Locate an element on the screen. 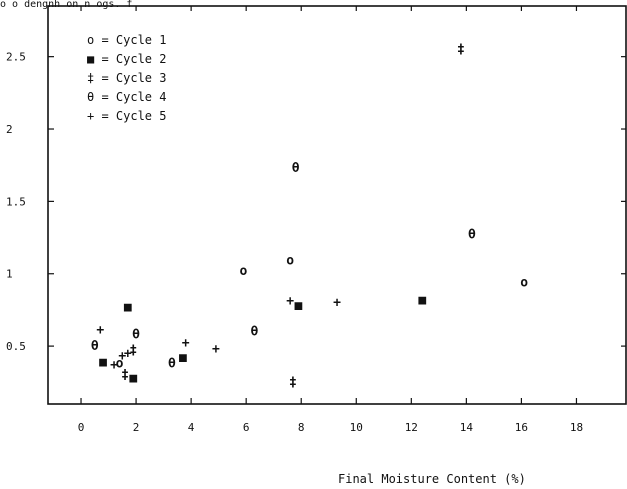  x-tick-label: 6 is located at coordinates (246, 427).